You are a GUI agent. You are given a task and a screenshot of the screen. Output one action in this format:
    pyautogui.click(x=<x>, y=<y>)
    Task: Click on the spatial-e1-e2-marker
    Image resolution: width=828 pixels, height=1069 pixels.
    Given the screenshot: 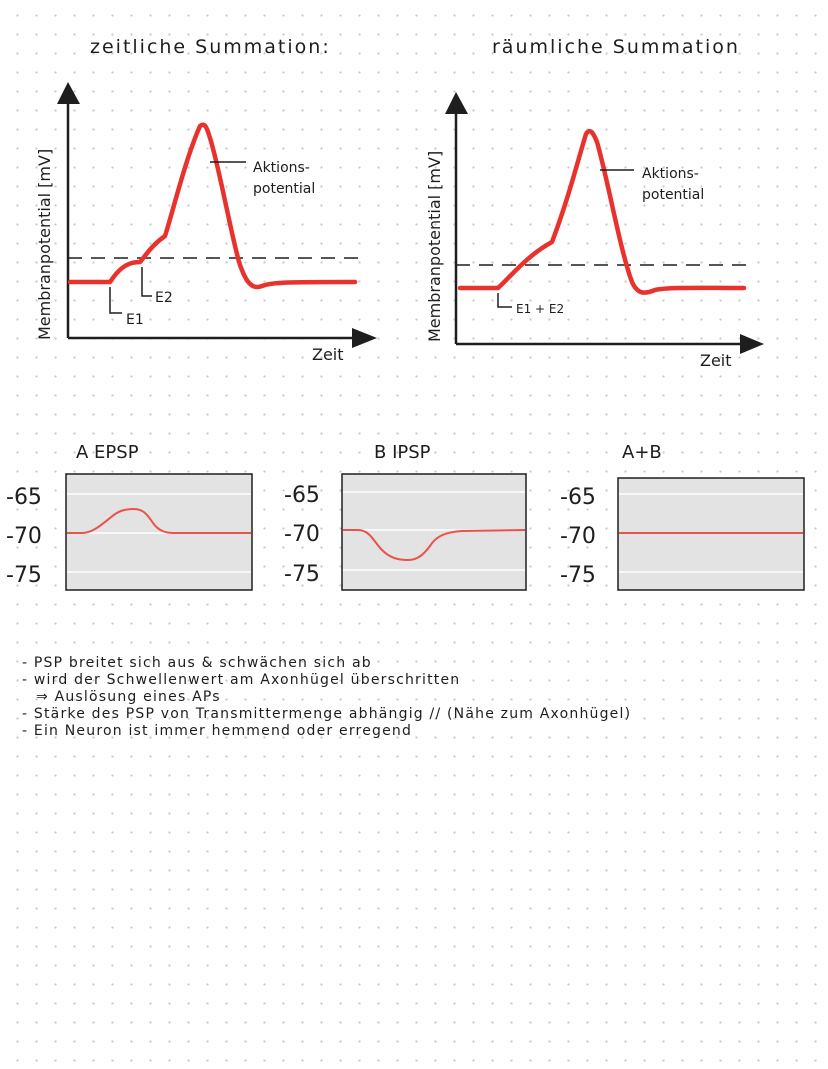 What is the action you would take?
    pyautogui.click(x=504, y=300)
    